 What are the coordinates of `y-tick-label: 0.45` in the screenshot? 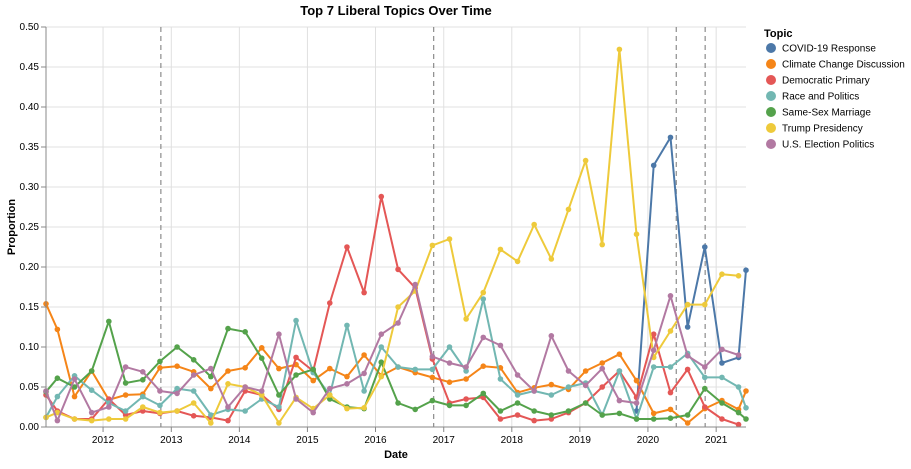 It's located at (30, 67).